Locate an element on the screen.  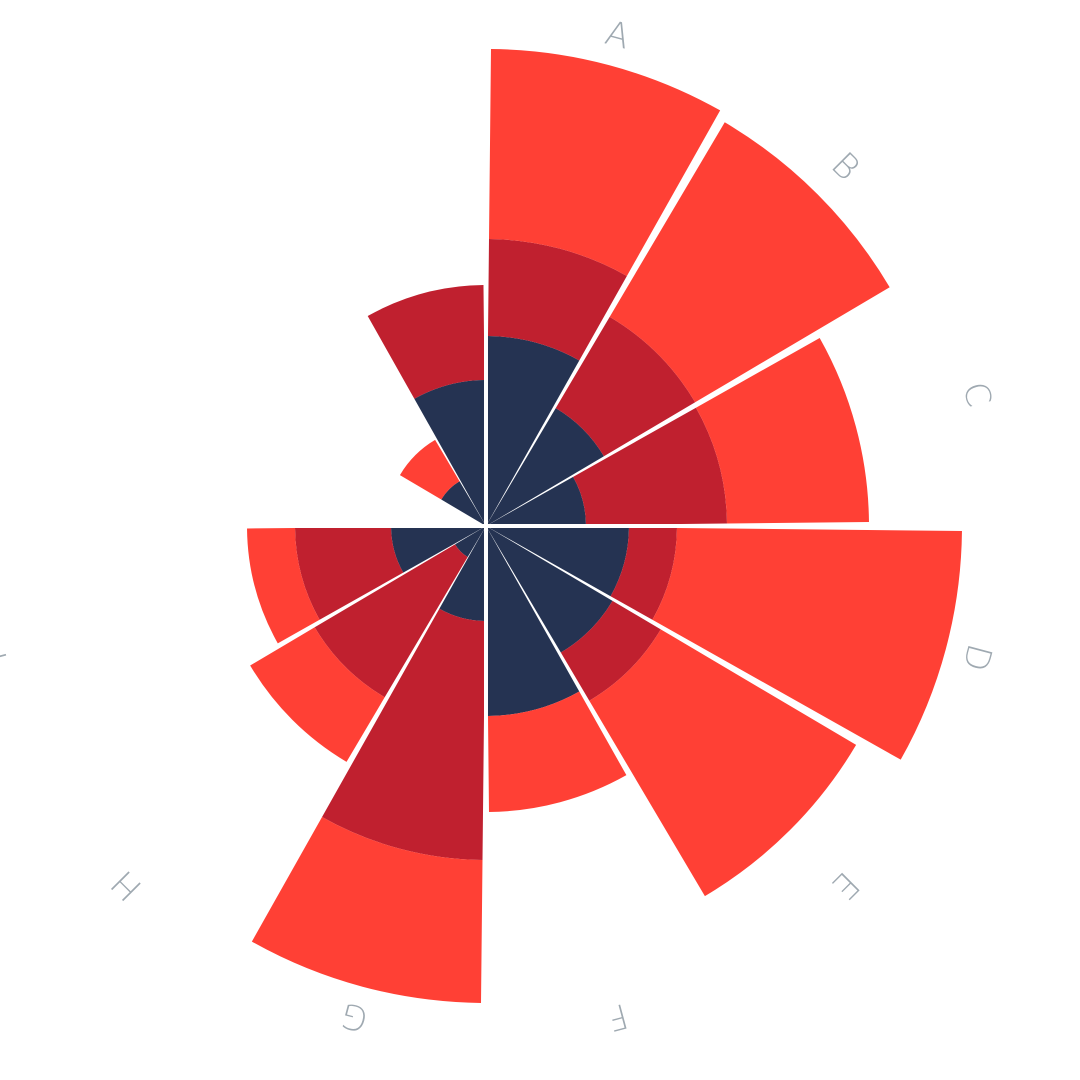
wedge-b-outer is located at coordinates (749, 262).